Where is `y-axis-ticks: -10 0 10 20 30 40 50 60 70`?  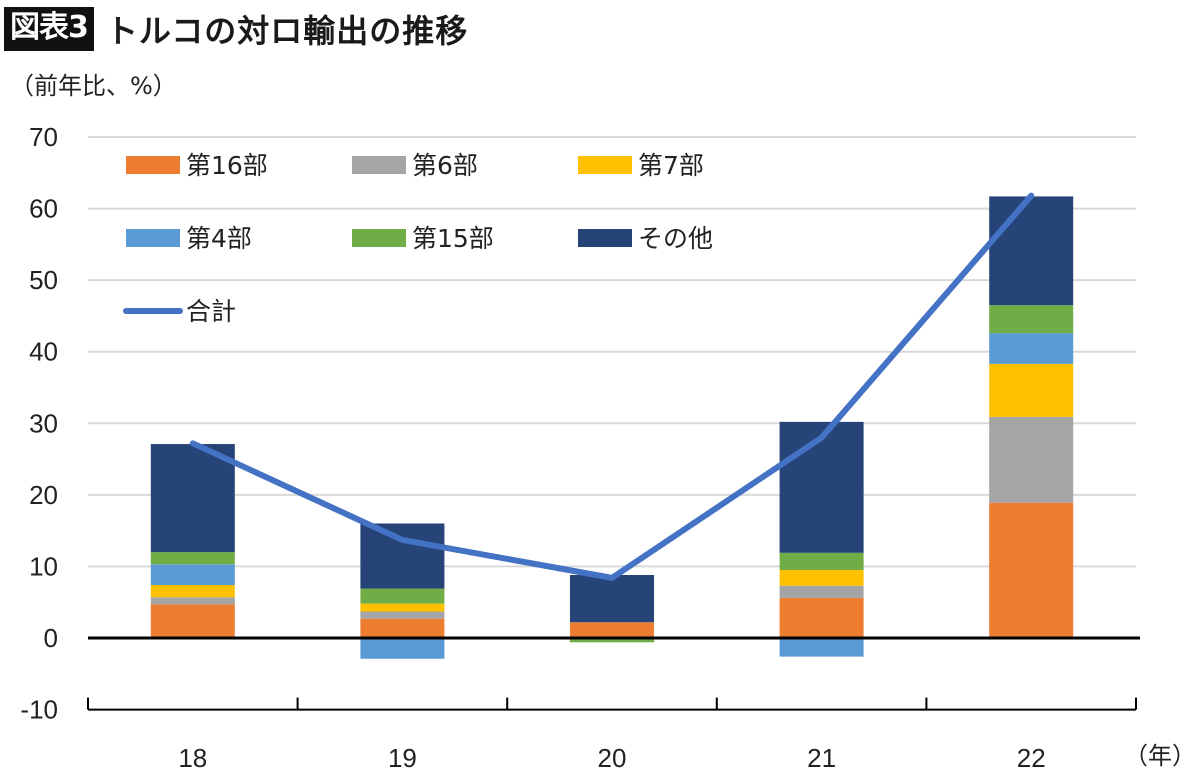
y-axis-ticks: -10 0 10 20 30 40 50 60 70 is located at coordinates (39, 423).